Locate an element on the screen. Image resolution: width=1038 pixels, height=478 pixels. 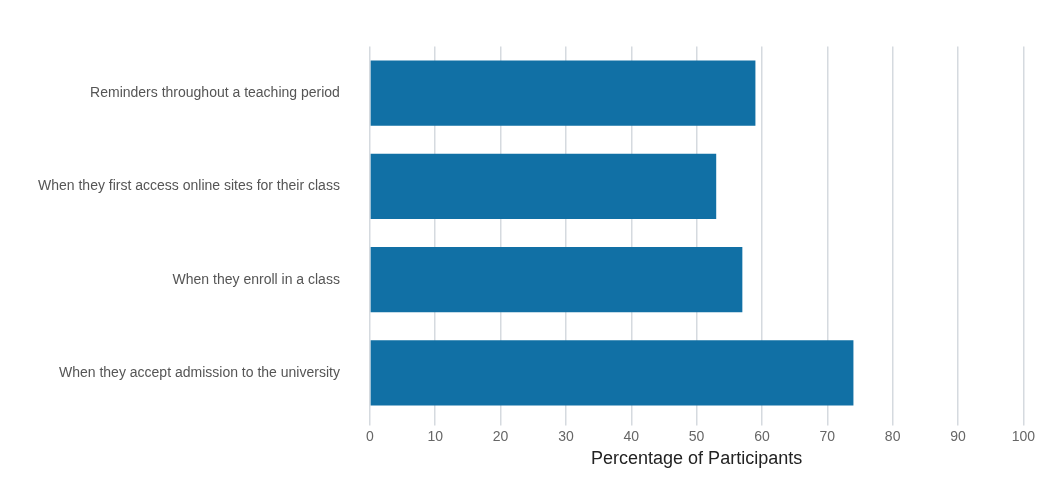
x-tick-label: 10 is located at coordinates (435, 435).